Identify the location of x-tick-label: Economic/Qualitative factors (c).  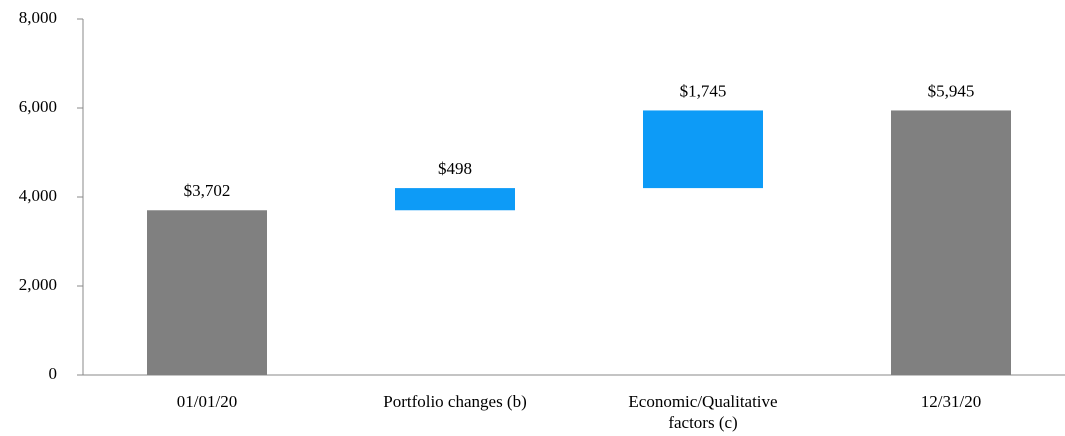
(703, 412).